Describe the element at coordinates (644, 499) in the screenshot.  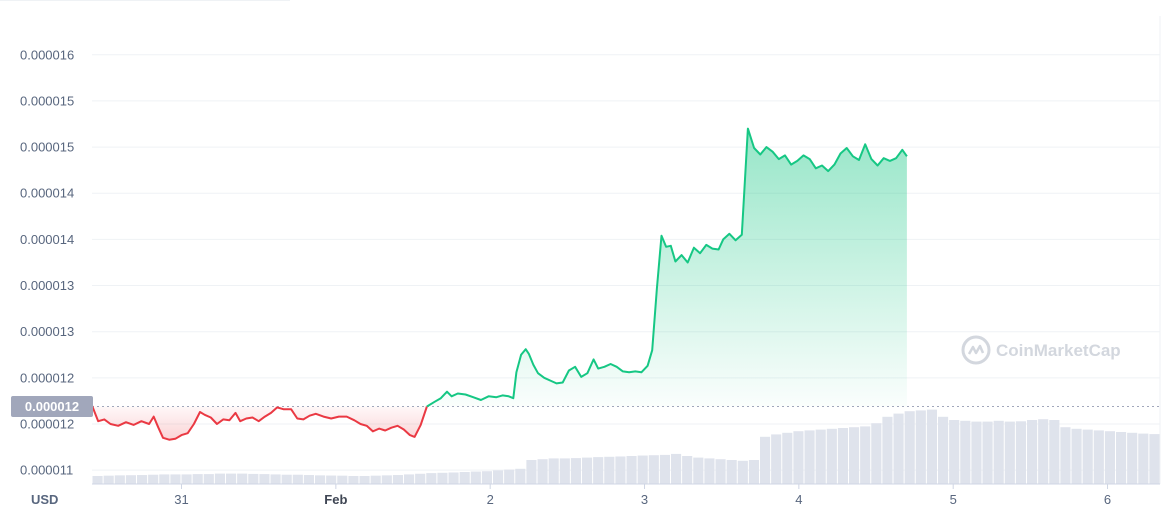
I see `x-tick-label: 3` at that location.